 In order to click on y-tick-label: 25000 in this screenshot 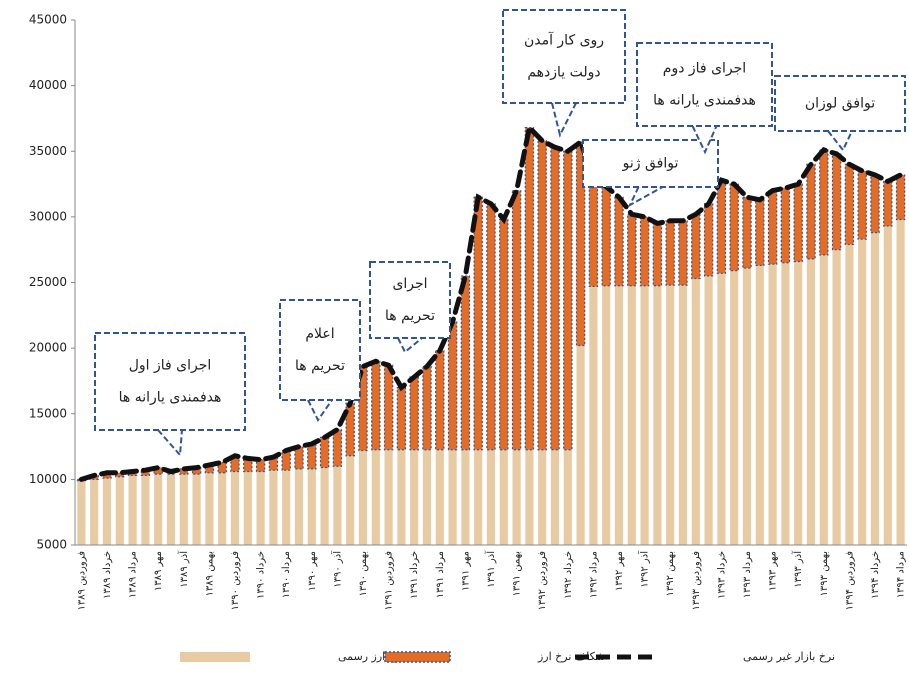, I will do `click(48, 282)`.